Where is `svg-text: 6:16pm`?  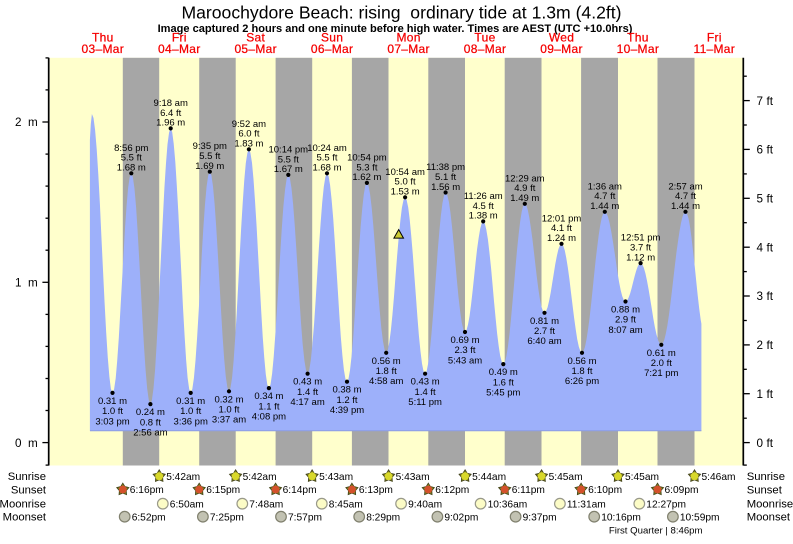 svg-text: 6:16pm is located at coordinates (147, 490).